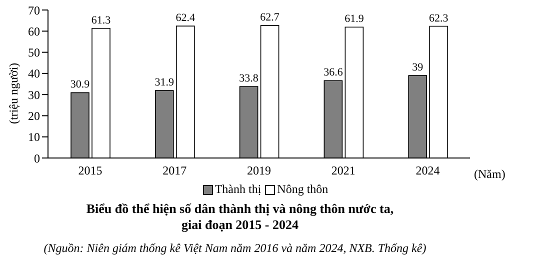  What do you see at coordinates (164, 82) in the screenshot?
I see `data-label: 31.9` at bounding box center [164, 82].